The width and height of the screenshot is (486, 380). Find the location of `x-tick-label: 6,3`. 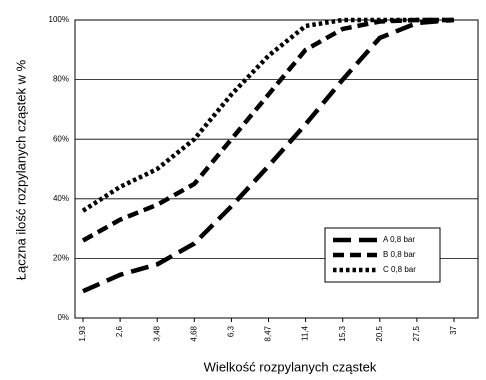

x-tick-label: 6,3 is located at coordinates (231, 331).